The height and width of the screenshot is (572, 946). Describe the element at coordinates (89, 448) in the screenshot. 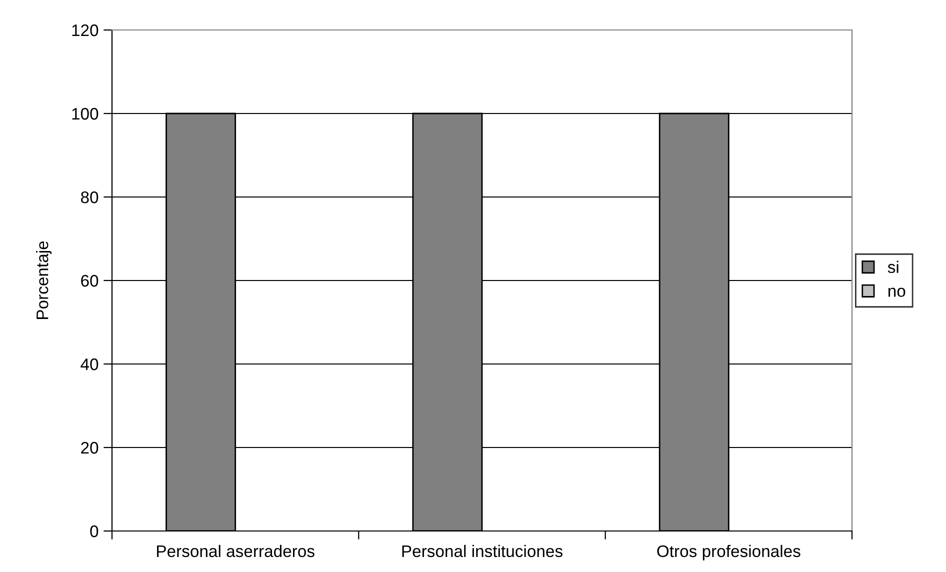

I see `y-tick-label: 20` at that location.